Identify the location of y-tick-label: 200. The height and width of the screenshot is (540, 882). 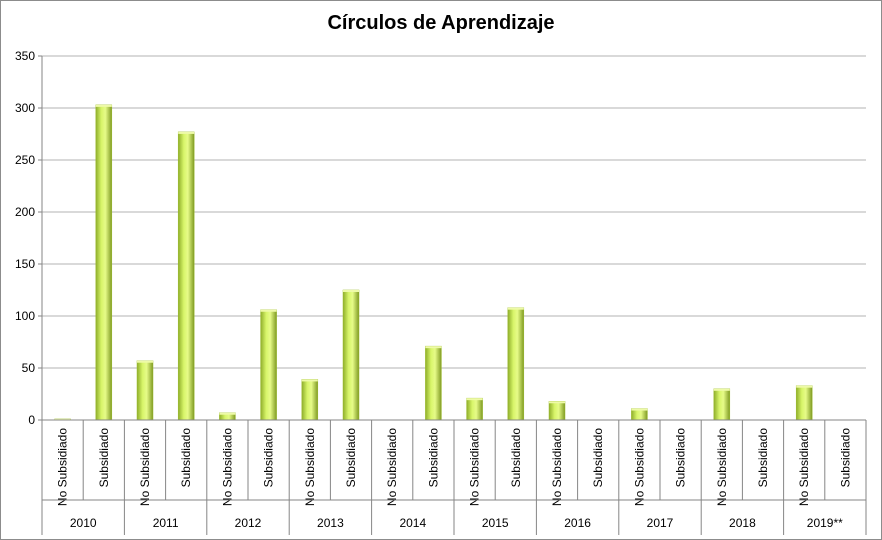
(25, 212).